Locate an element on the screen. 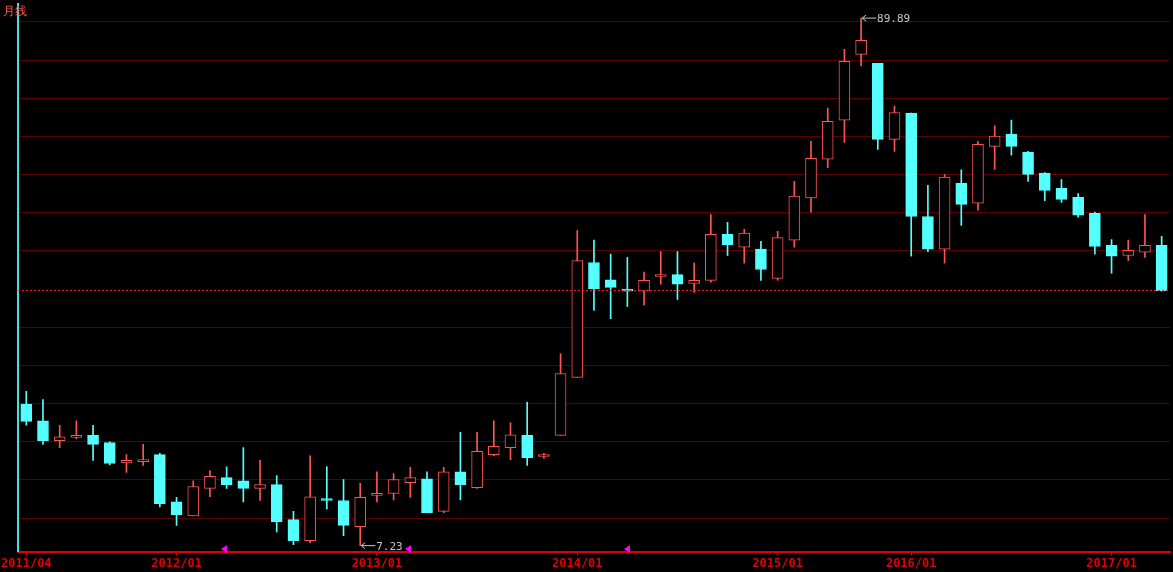  x-tick-label: 2015/01 is located at coordinates (777, 562).